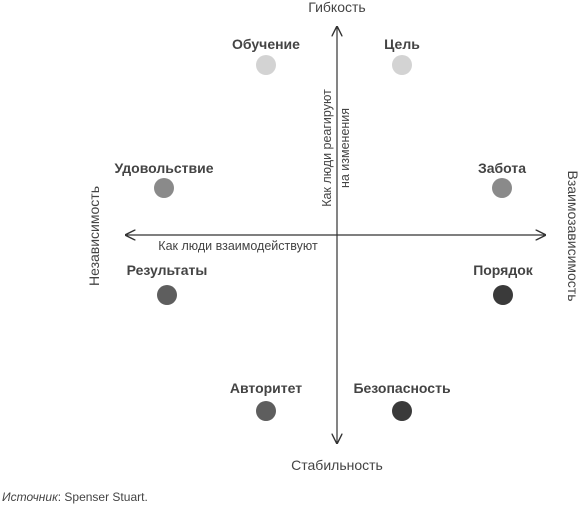  I want to click on source-prefix: Источник, so click(30, 497).